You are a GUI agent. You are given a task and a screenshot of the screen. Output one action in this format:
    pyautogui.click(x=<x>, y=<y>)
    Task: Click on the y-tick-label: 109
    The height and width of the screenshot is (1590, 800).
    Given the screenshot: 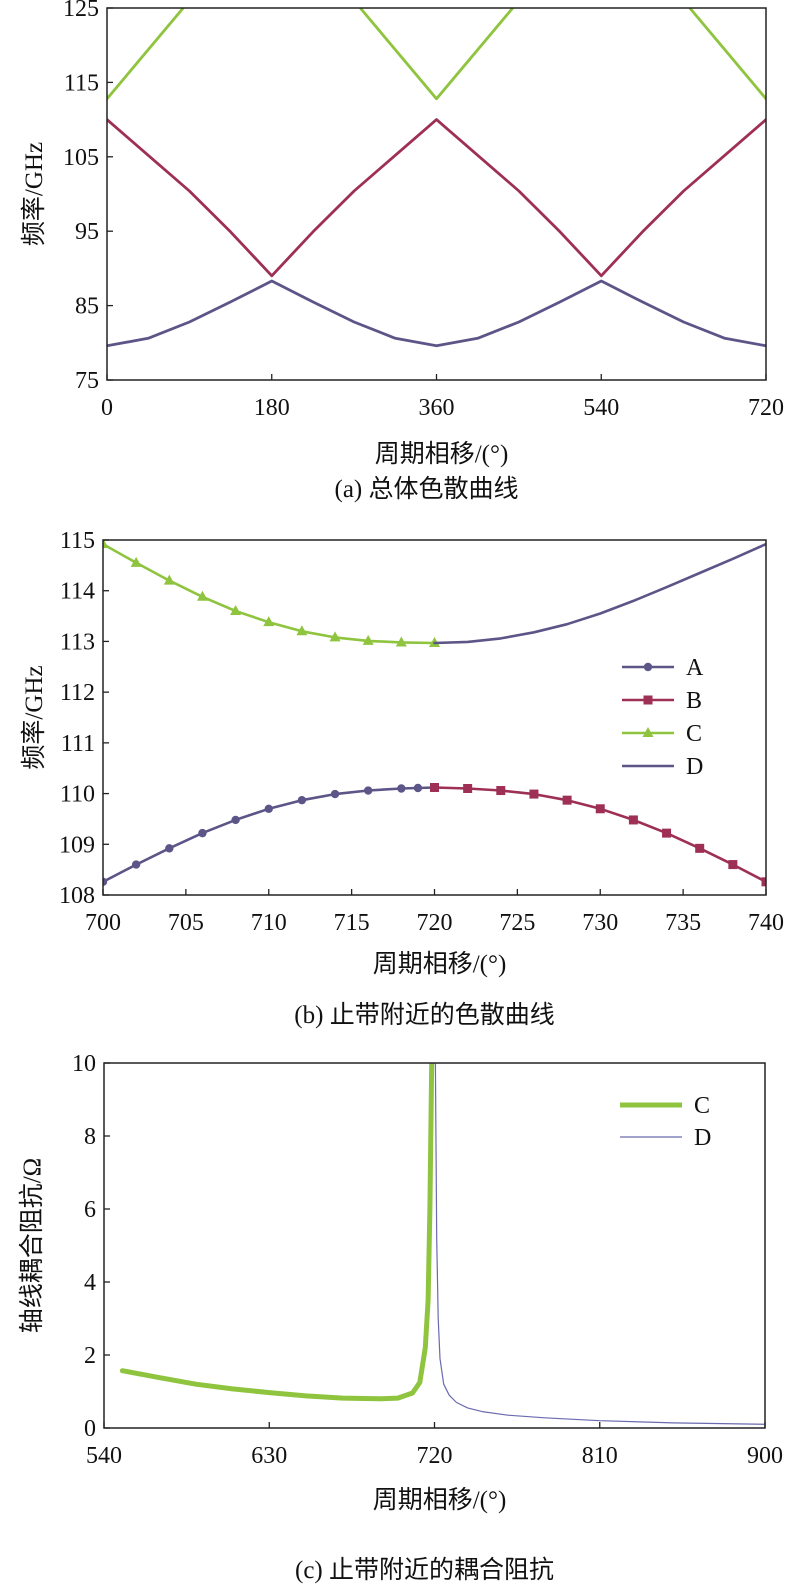 What is the action you would take?
    pyautogui.click(x=77, y=845)
    